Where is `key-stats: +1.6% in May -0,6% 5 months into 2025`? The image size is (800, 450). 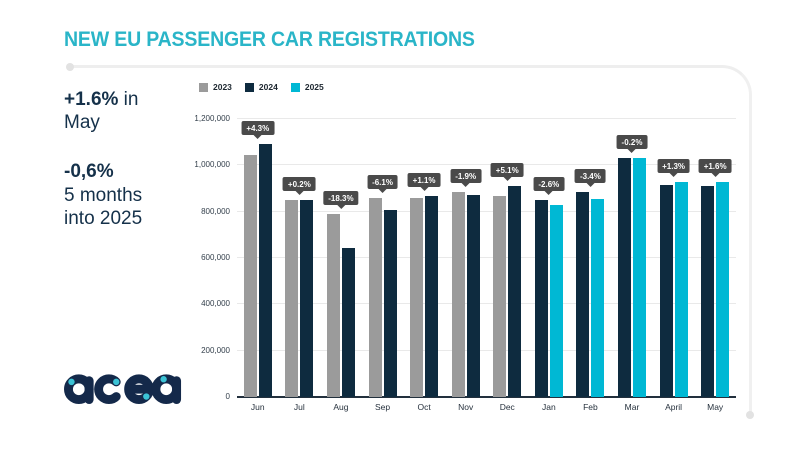
key-stats: +1.6% in May -0,6% 5 months into 2025 is located at coordinates (111, 172).